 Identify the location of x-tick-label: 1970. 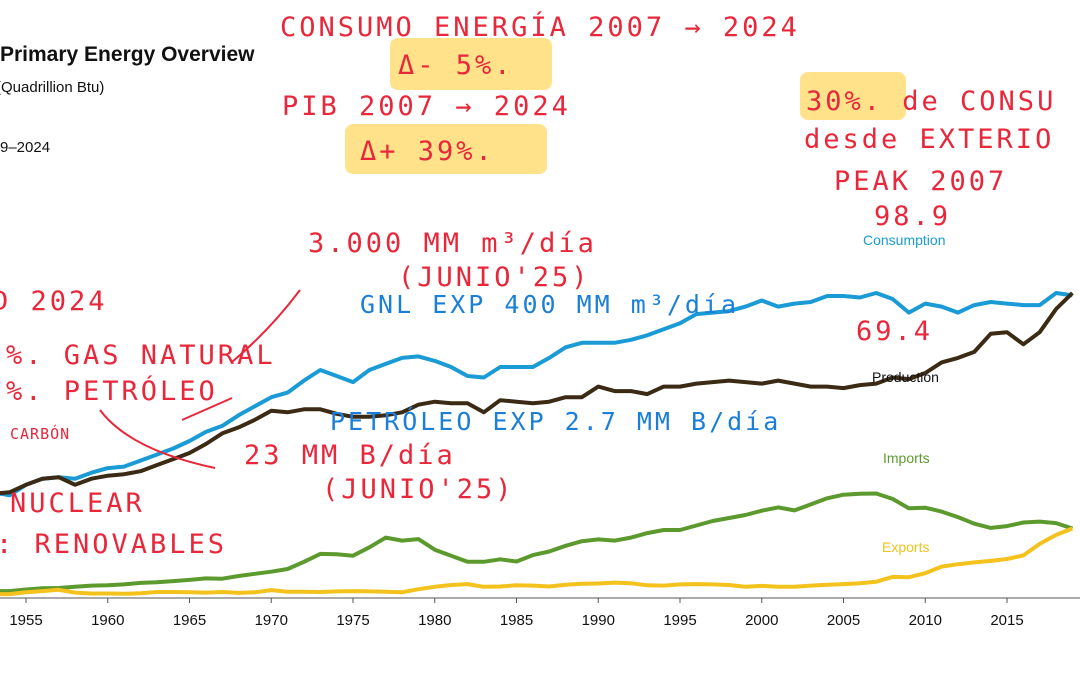
(271, 620).